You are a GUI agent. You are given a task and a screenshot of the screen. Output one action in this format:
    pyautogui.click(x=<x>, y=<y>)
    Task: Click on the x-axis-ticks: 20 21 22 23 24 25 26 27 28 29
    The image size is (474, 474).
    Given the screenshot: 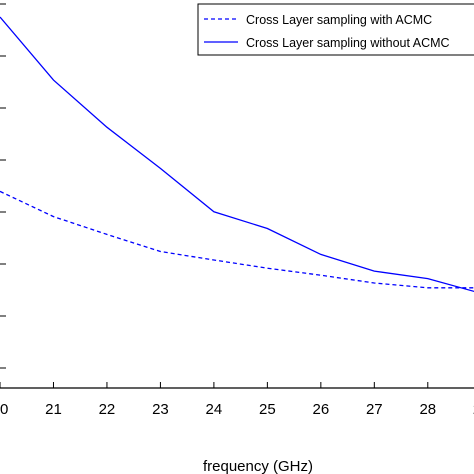 What is the action you would take?
    pyautogui.click(x=237, y=400)
    